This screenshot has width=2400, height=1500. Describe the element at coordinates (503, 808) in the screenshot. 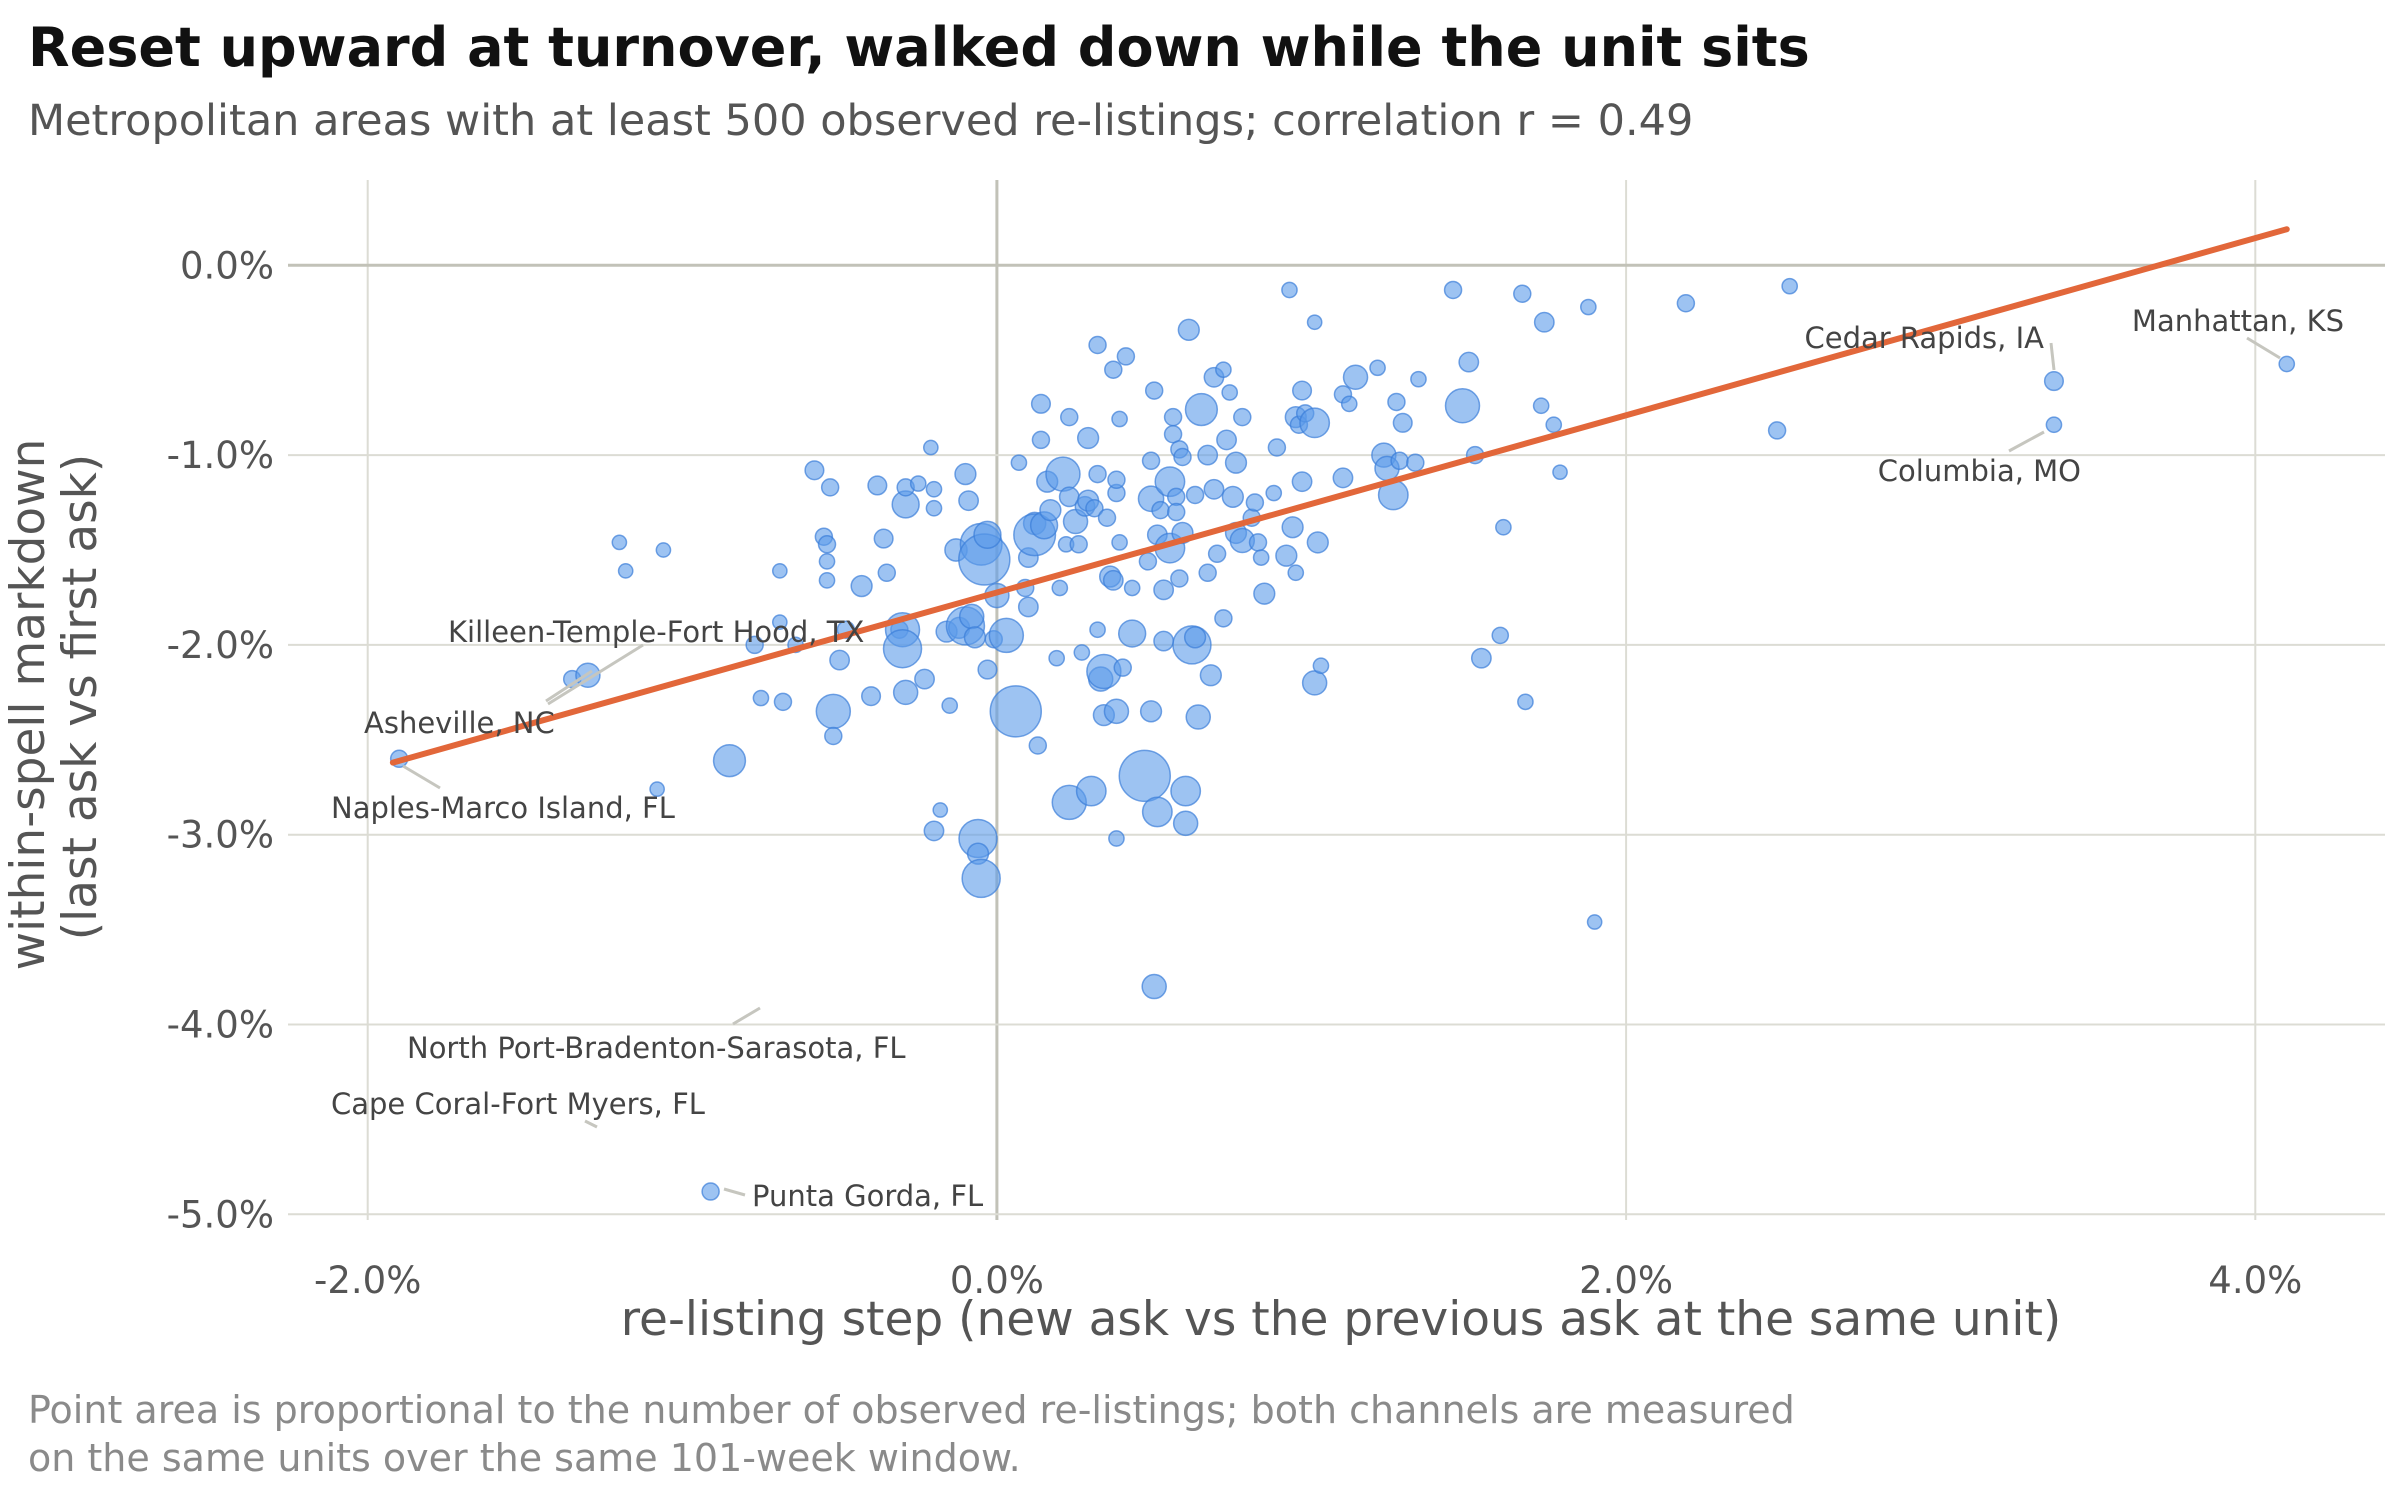

I see `annotation-label: Naples-Marco Island, FL` at that location.